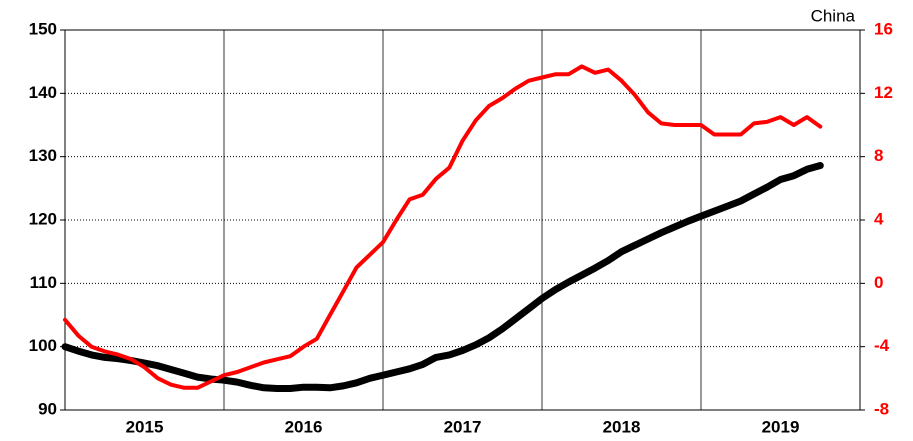 The image size is (913, 441). What do you see at coordinates (43, 218) in the screenshot?
I see `y-tick-label: 120` at bounding box center [43, 218].